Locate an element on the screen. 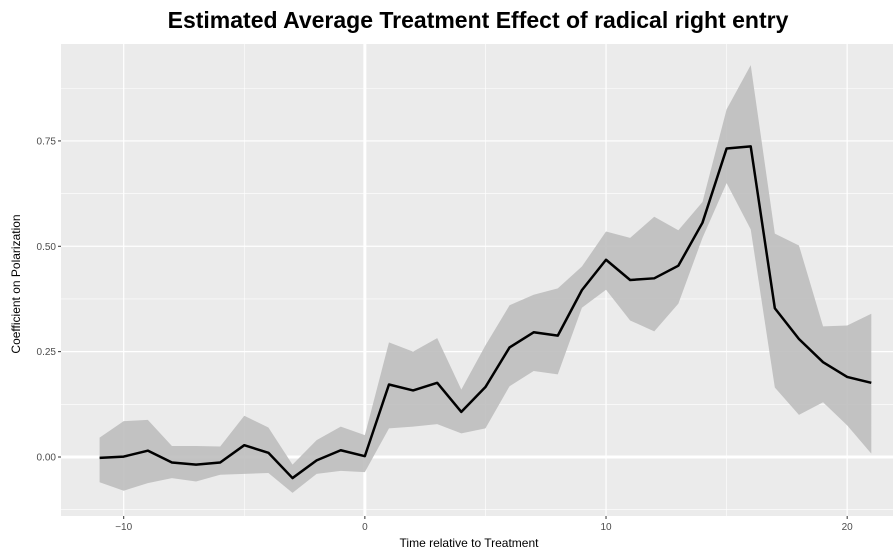 The image size is (893, 551). y-axis-title: Coefficient on Polarization is located at coordinates (16, 283).